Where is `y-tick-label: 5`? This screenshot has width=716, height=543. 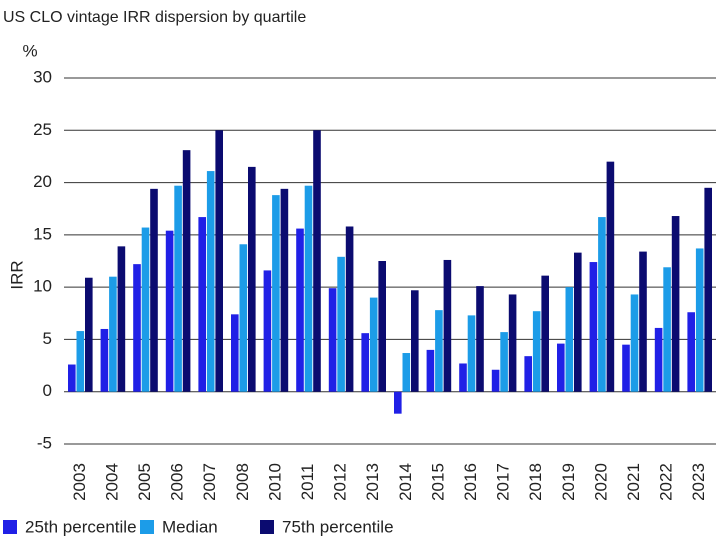
y-tick-label: 5 is located at coordinates (47, 338).